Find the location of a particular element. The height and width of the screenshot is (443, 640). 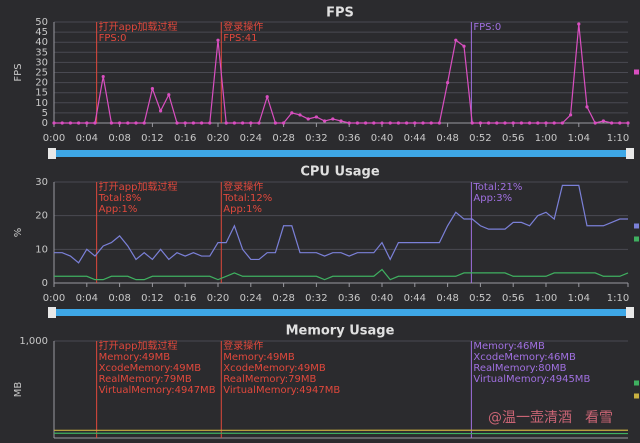

y-axis-label: MB is located at coordinates (18, 390).